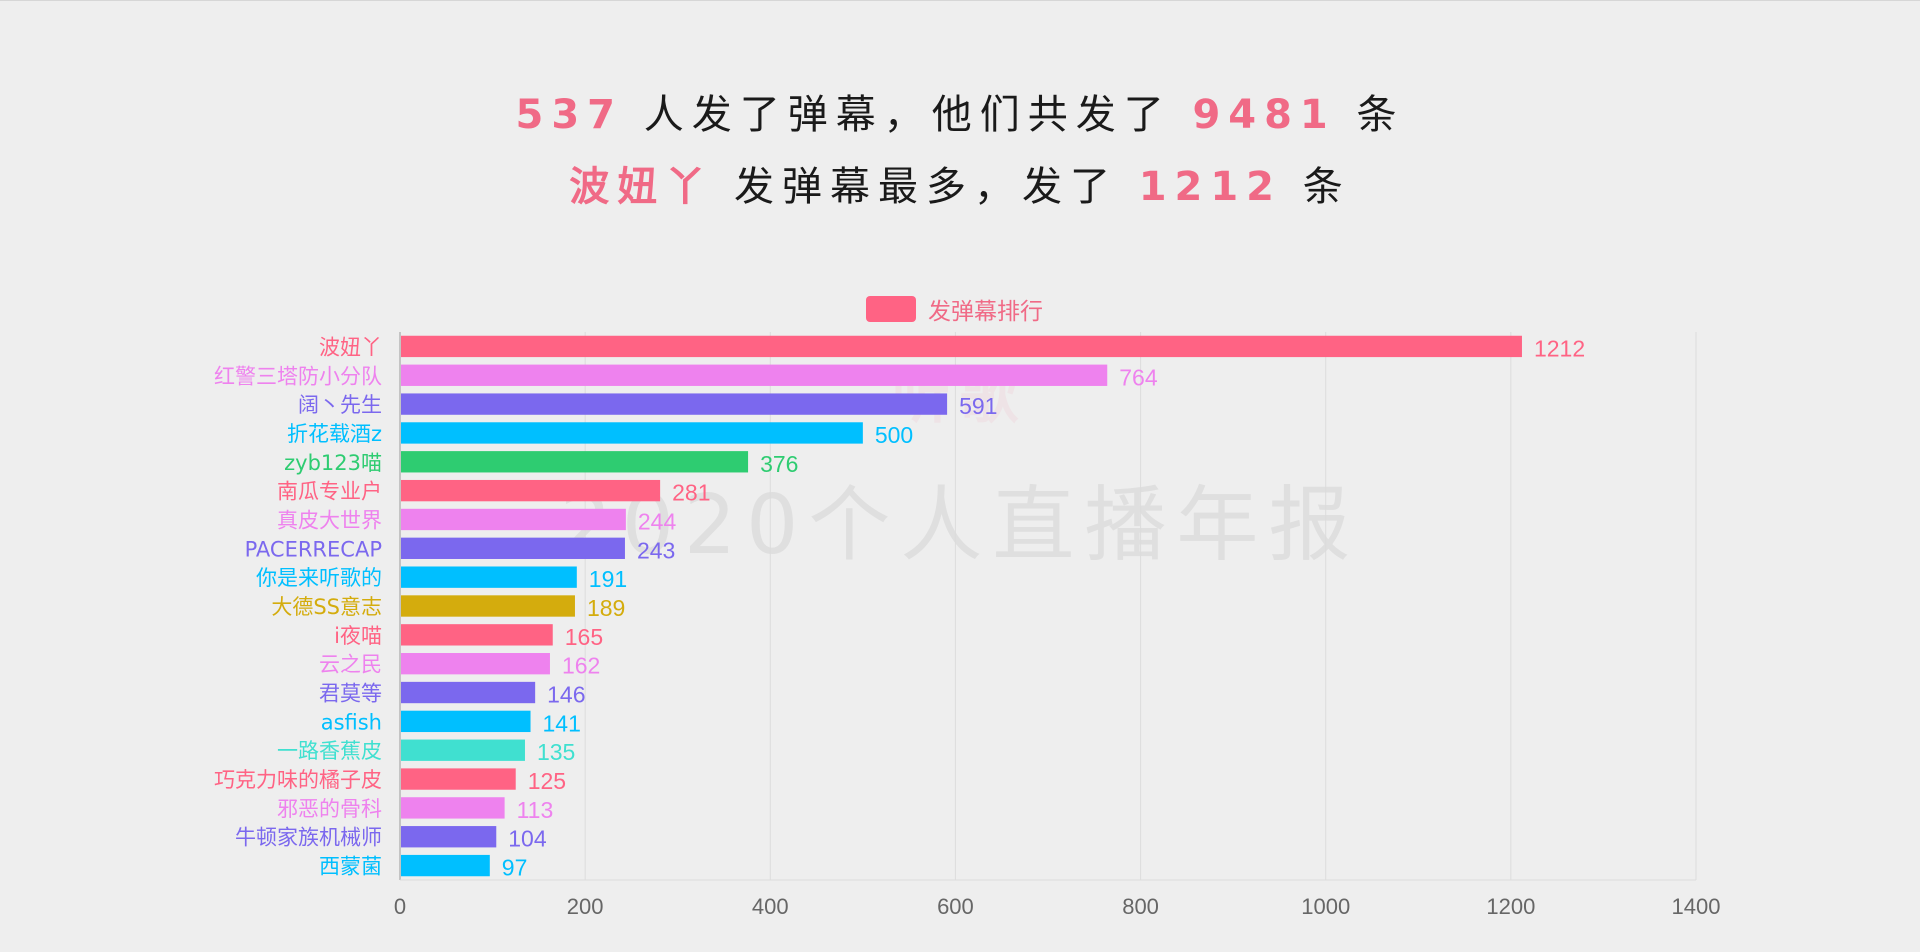  What do you see at coordinates (606, 608) in the screenshot?
I see `value-label: 189` at bounding box center [606, 608].